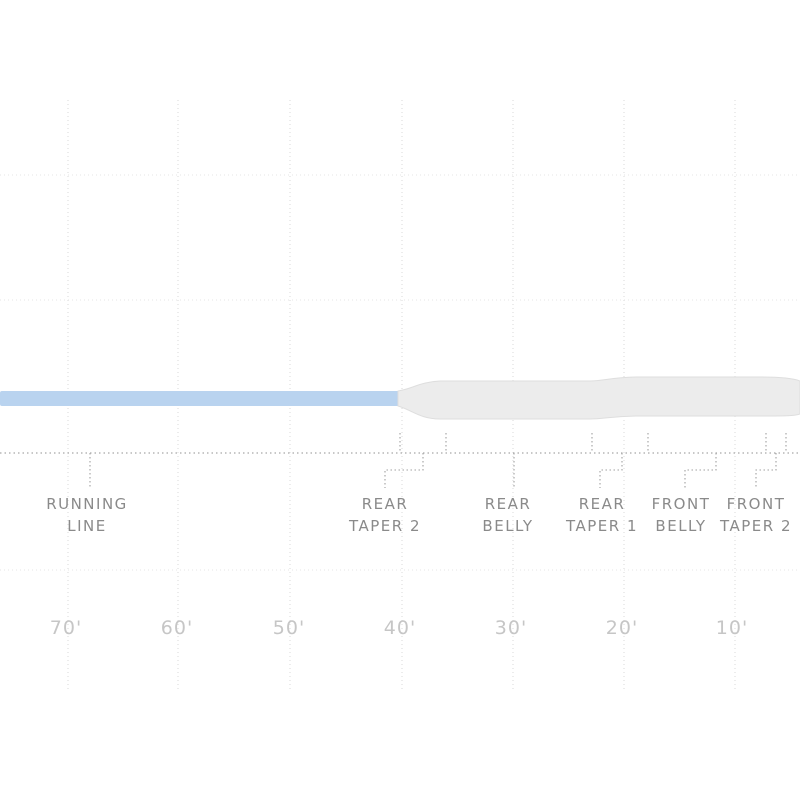 The image size is (800, 800). I want to click on distance-label: 30', so click(511, 628).